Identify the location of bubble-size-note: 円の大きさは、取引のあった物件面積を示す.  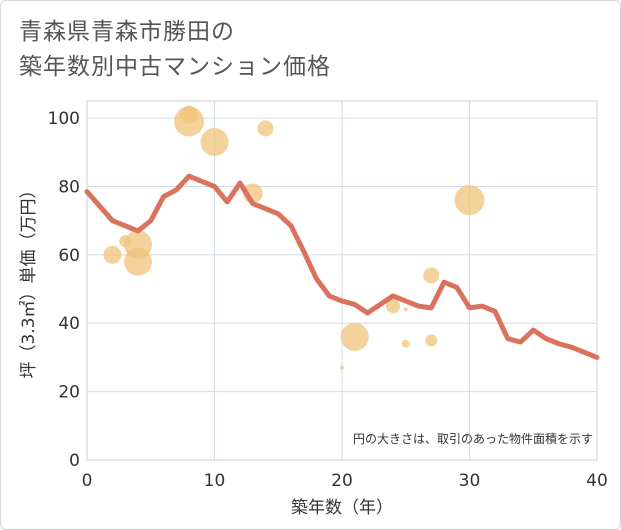
(473, 438).